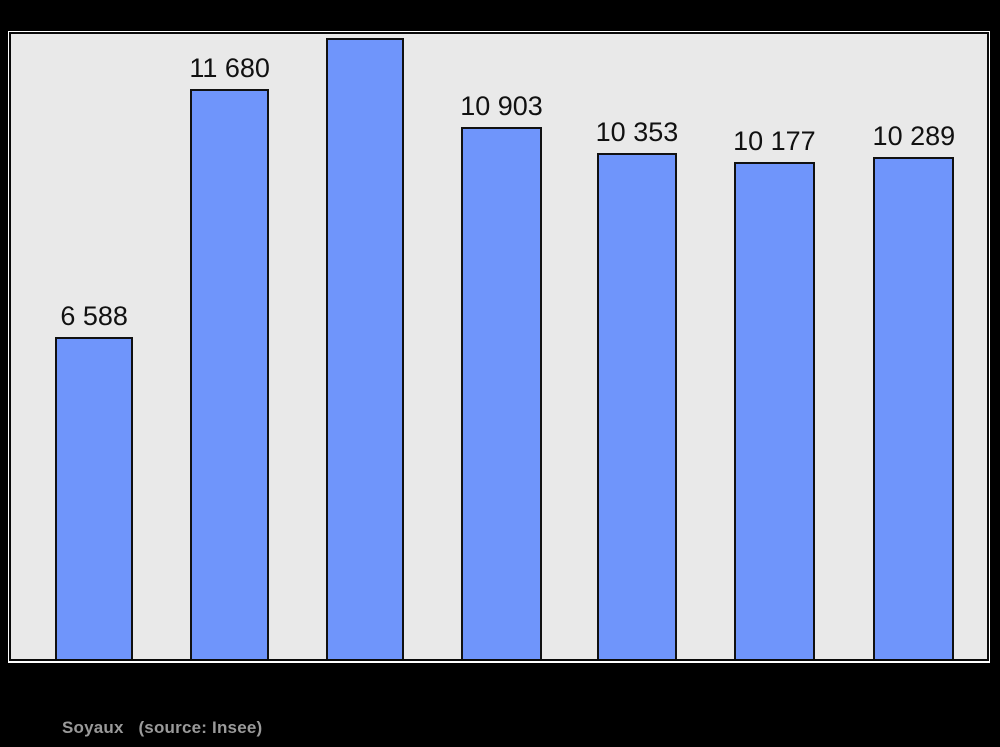 The width and height of the screenshot is (1000, 747). I want to click on bar-value-label: 11 680, so click(229, 67).